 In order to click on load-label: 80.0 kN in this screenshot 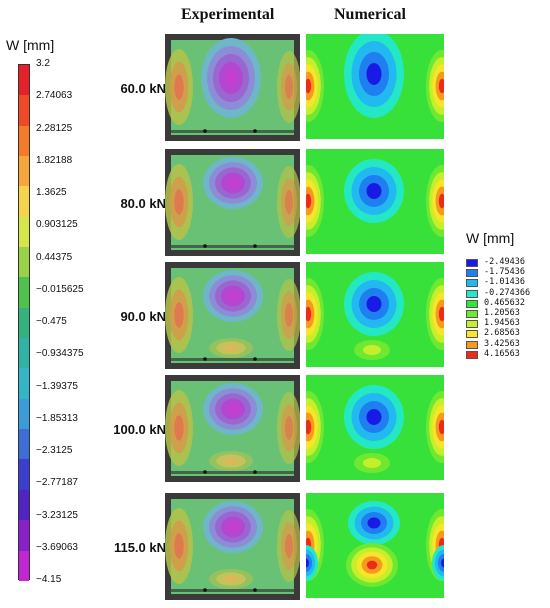, I will do `click(143, 203)`.